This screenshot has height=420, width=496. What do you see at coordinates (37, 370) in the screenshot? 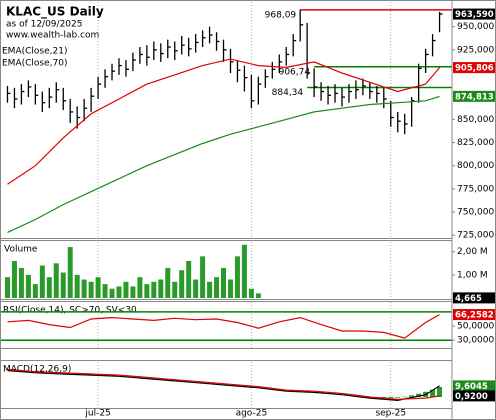
I see `panel-title: MACD(12,26,9)` at bounding box center [37, 370].